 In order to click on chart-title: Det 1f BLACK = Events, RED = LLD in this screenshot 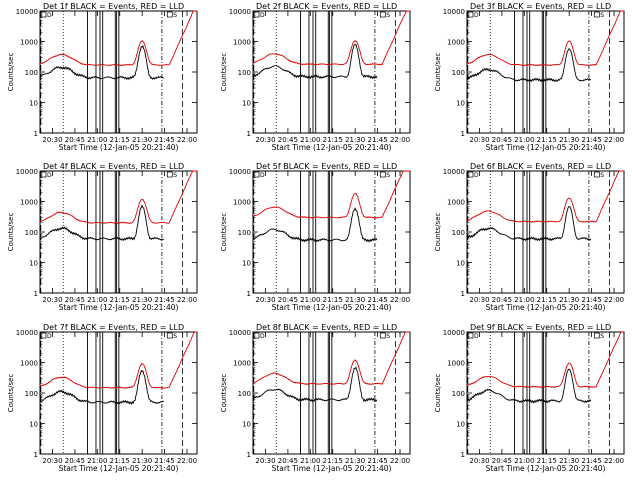, I will do `click(113, 6)`.